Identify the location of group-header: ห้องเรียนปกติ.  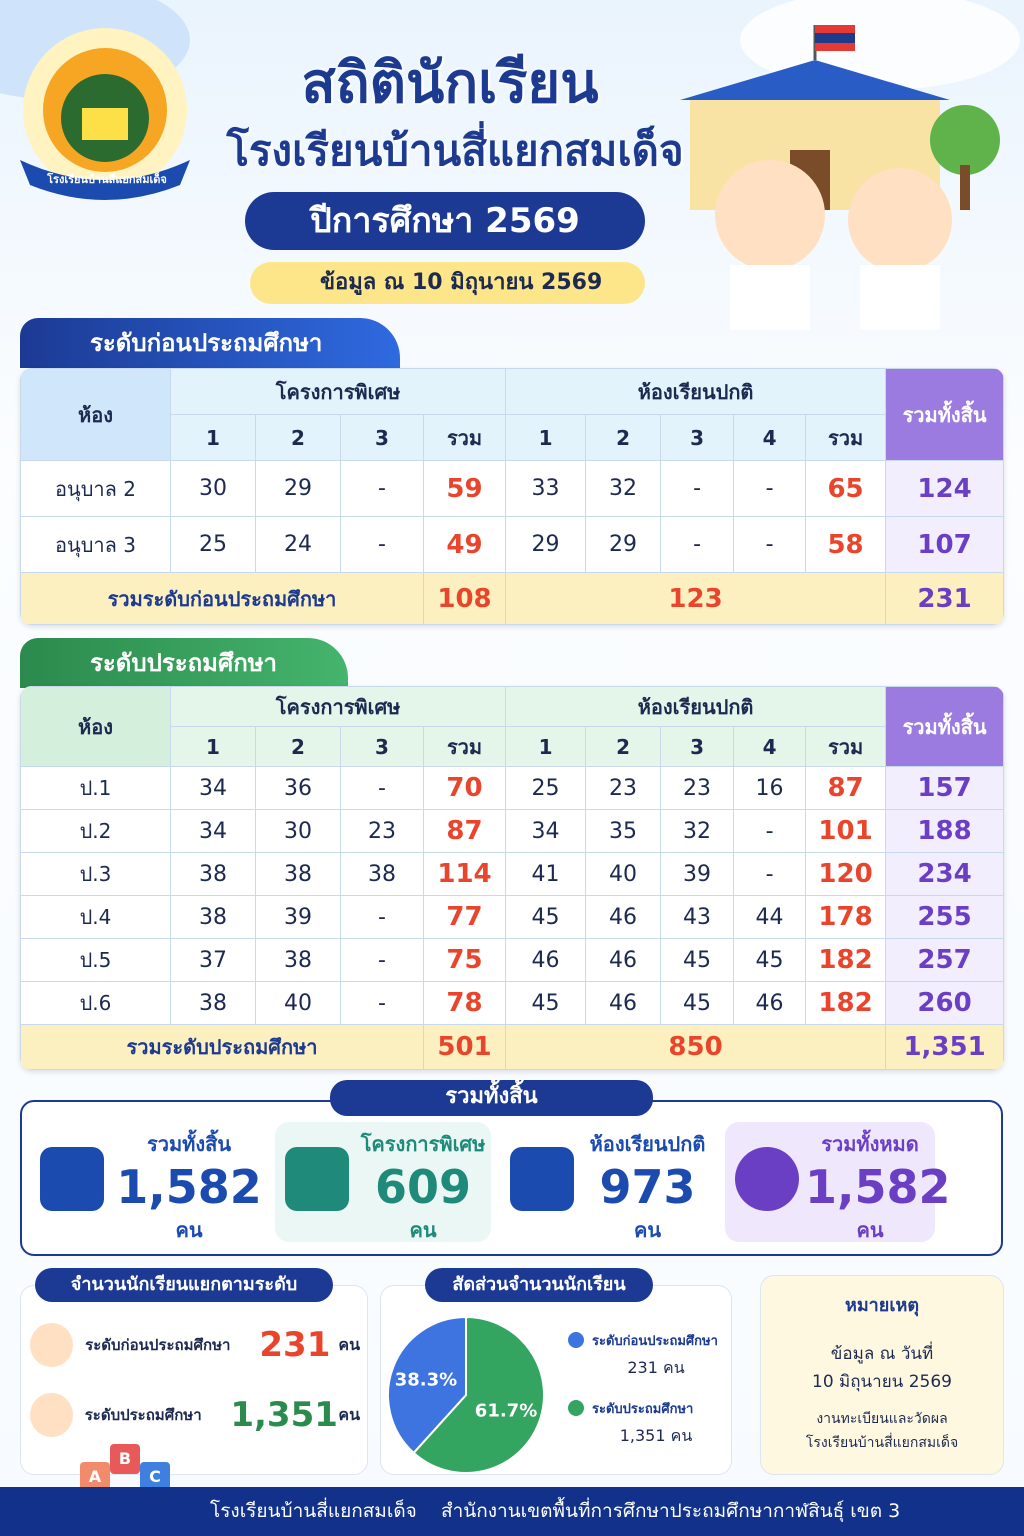
(696, 706).